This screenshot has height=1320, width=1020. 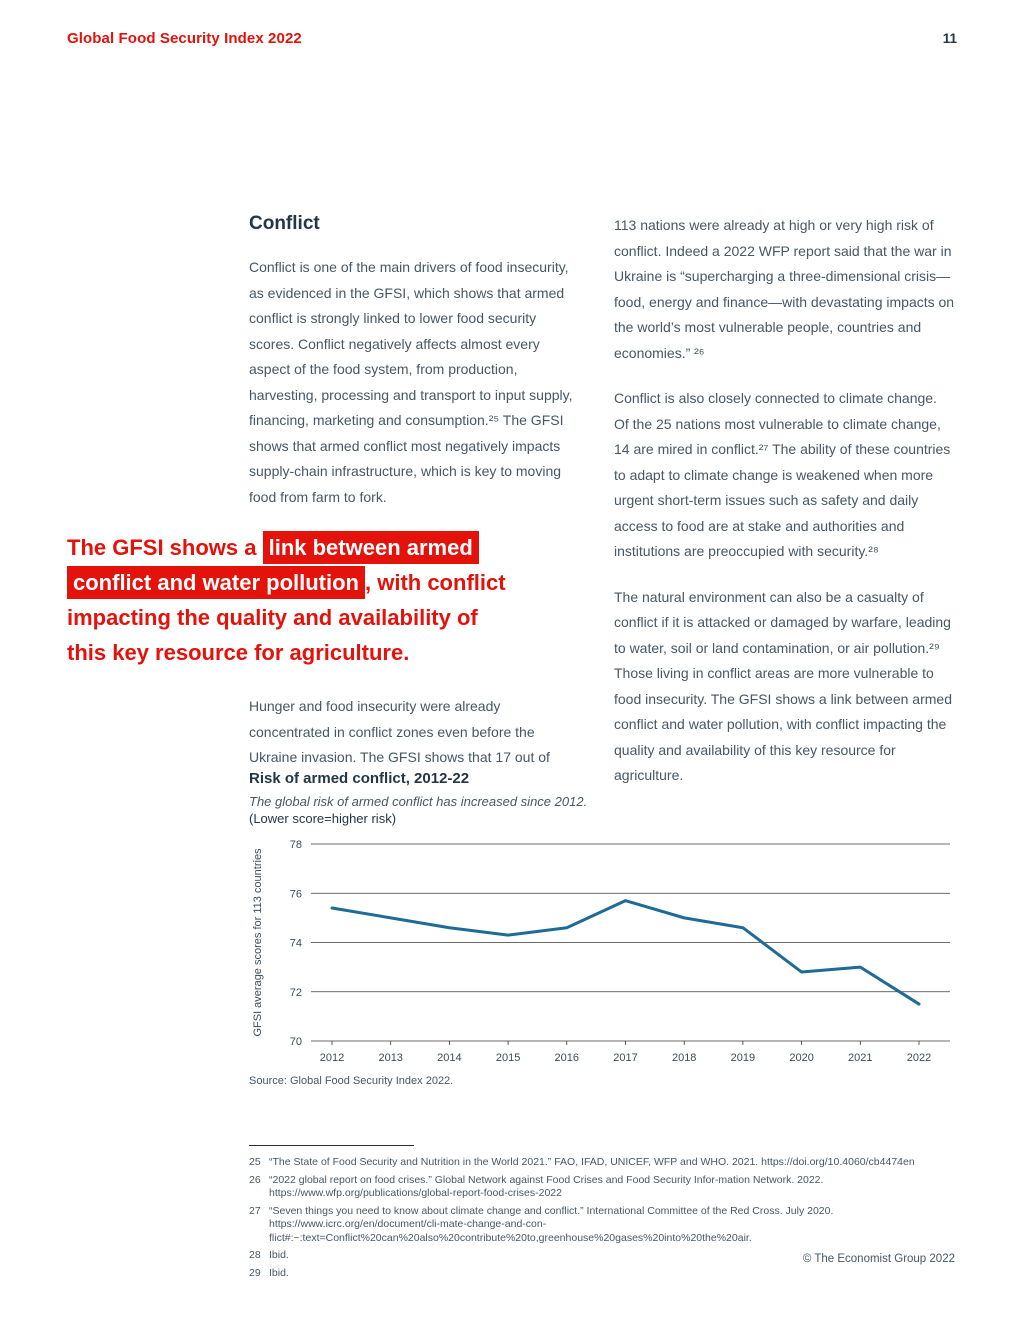 I want to click on svg-text:GFSI average scores for 113 co: GFSI average scores for 113 countries, so click(x=258, y=942).